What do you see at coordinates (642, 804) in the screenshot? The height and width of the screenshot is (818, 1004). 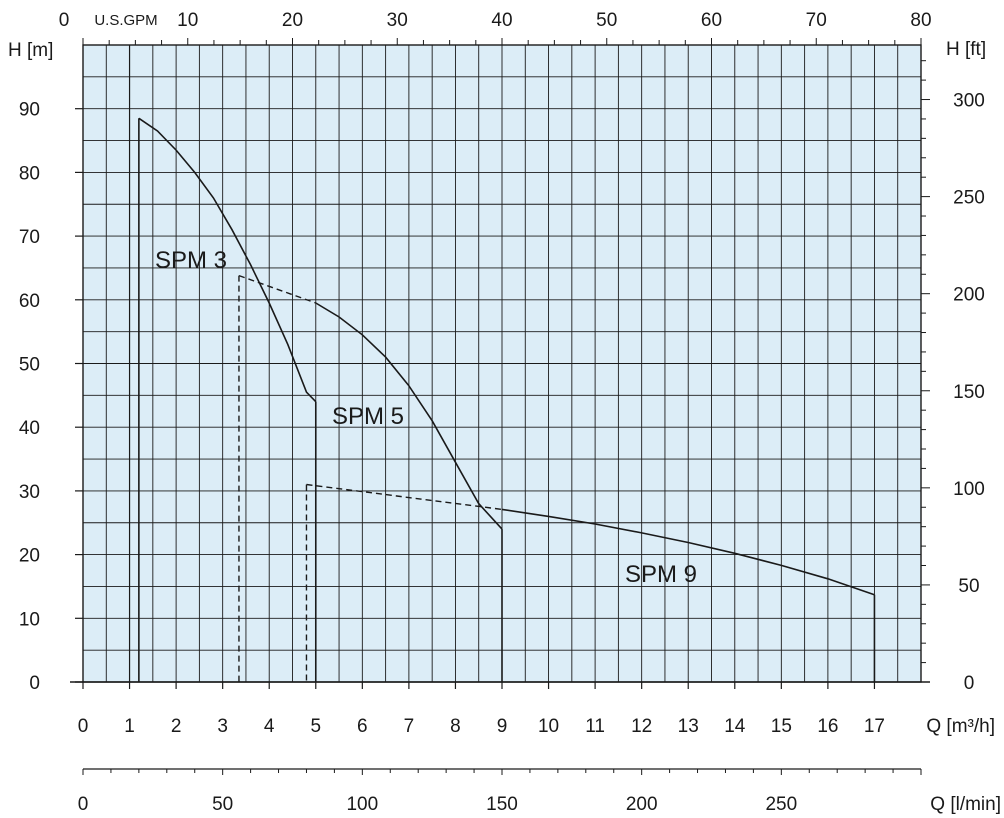 I see `x-lmin-tick-label: 200` at bounding box center [642, 804].